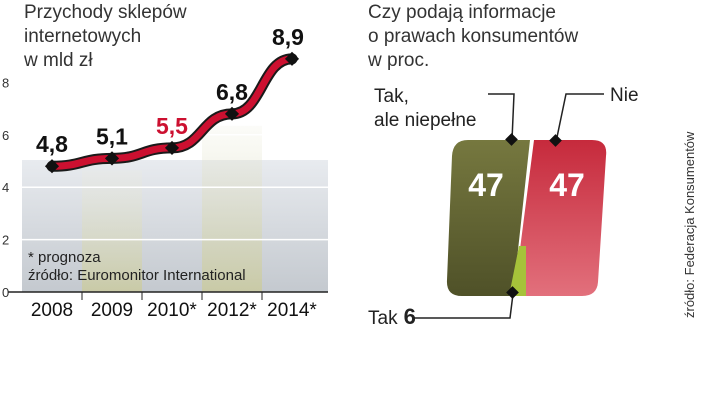  What do you see at coordinates (64, 257) in the screenshot?
I see `footnote: * prognoza` at bounding box center [64, 257].